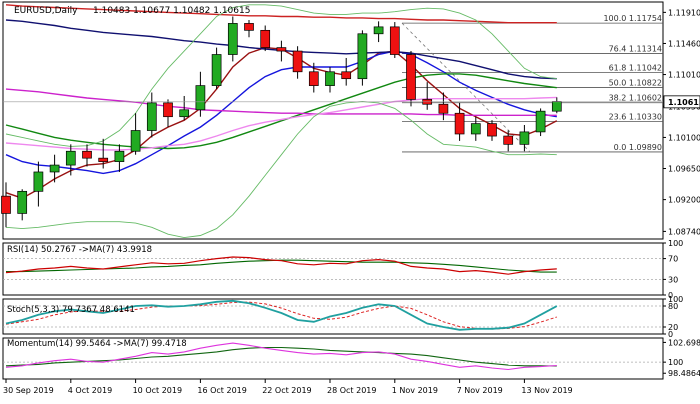  Describe the element at coordinates (684, 137) in the screenshot. I see `price-axis-tick-label: 1.10100` at that location.